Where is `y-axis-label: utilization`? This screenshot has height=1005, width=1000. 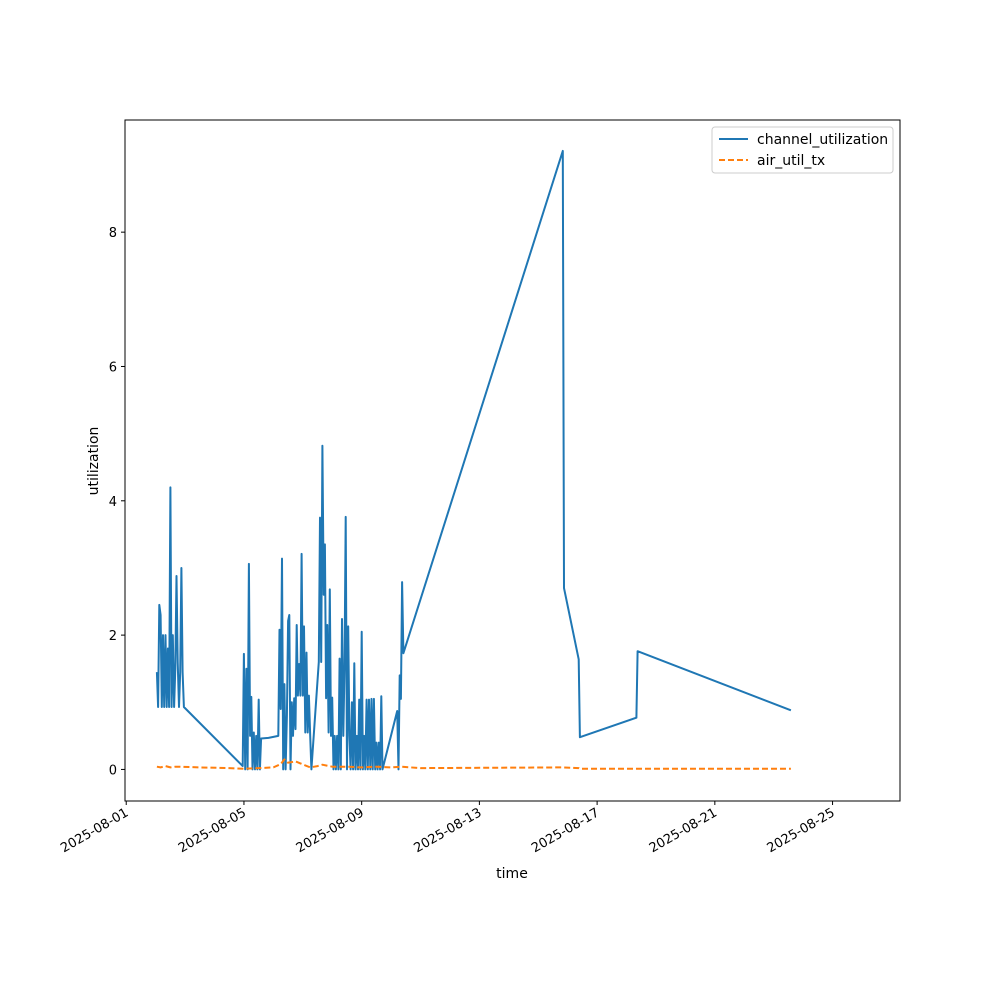 y-axis-label: utilization is located at coordinates (94, 461).